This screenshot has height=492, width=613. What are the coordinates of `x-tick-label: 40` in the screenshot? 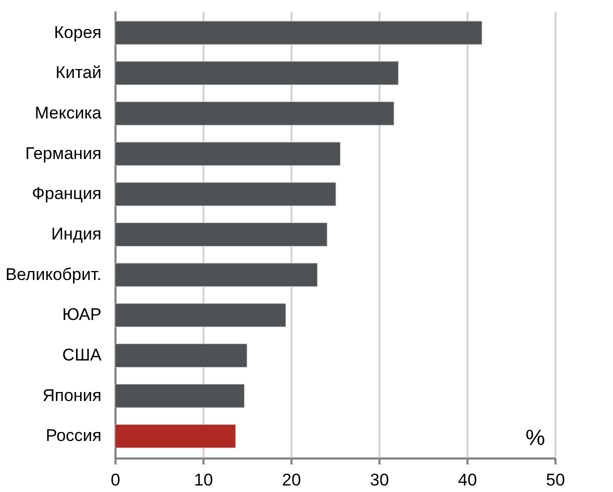 It's located at (467, 480).